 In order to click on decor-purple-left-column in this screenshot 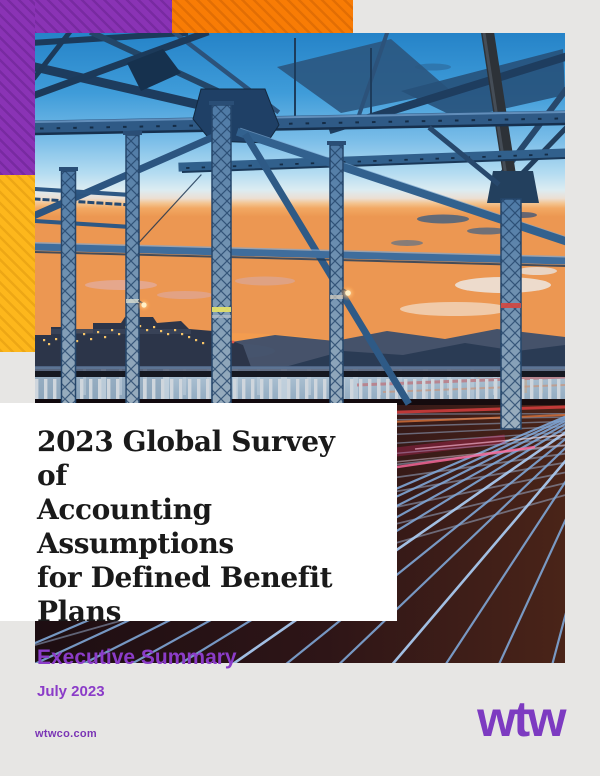, I will do `click(17, 87)`.